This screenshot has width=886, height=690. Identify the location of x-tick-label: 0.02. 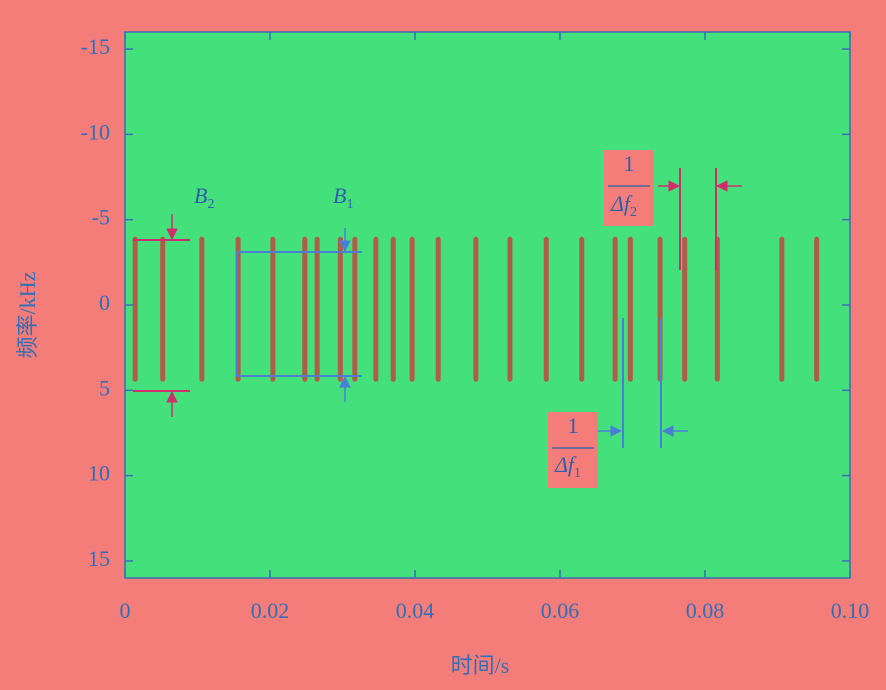
(270, 610).